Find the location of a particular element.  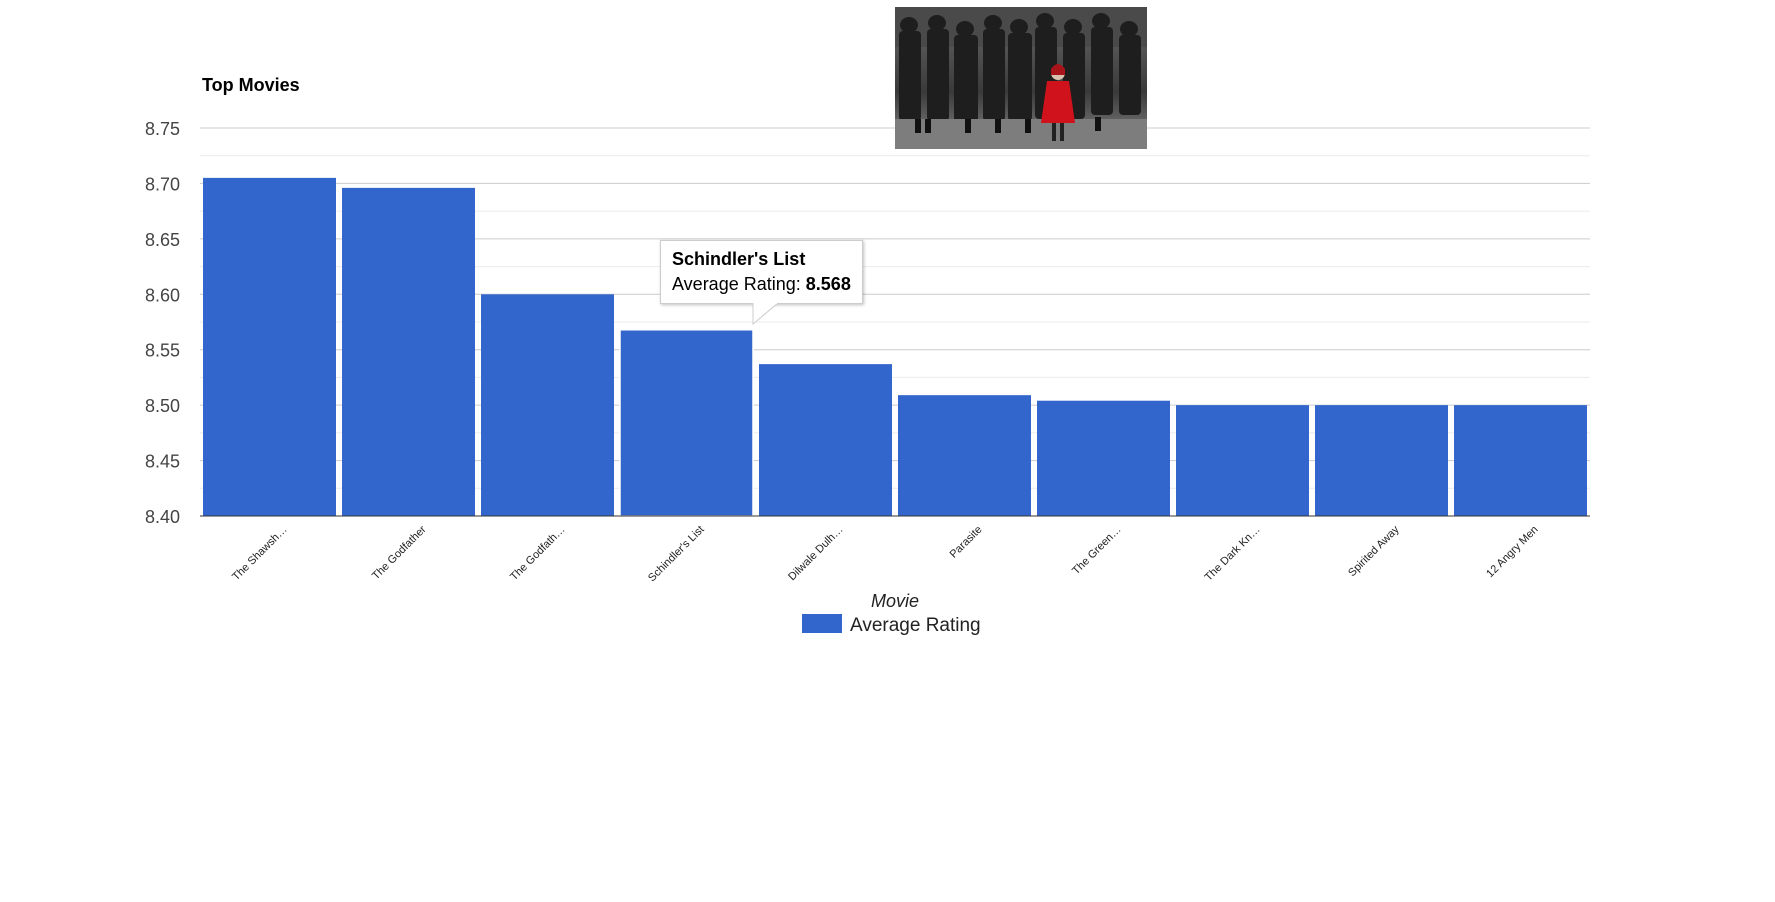

y-tick-label: 8.70 is located at coordinates (162, 184).